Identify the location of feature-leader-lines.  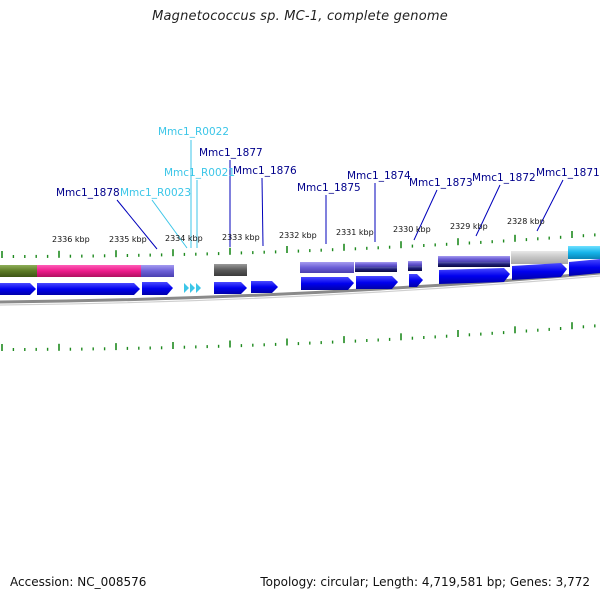
(340, 195).